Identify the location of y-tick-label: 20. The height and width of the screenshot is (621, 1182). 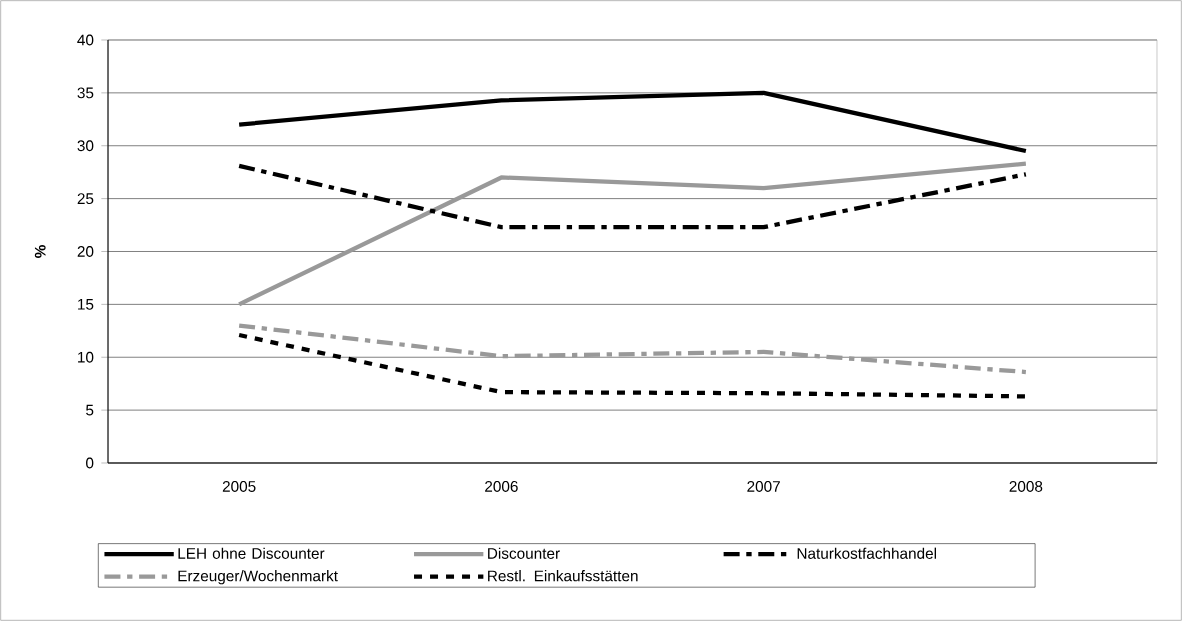
(85, 251).